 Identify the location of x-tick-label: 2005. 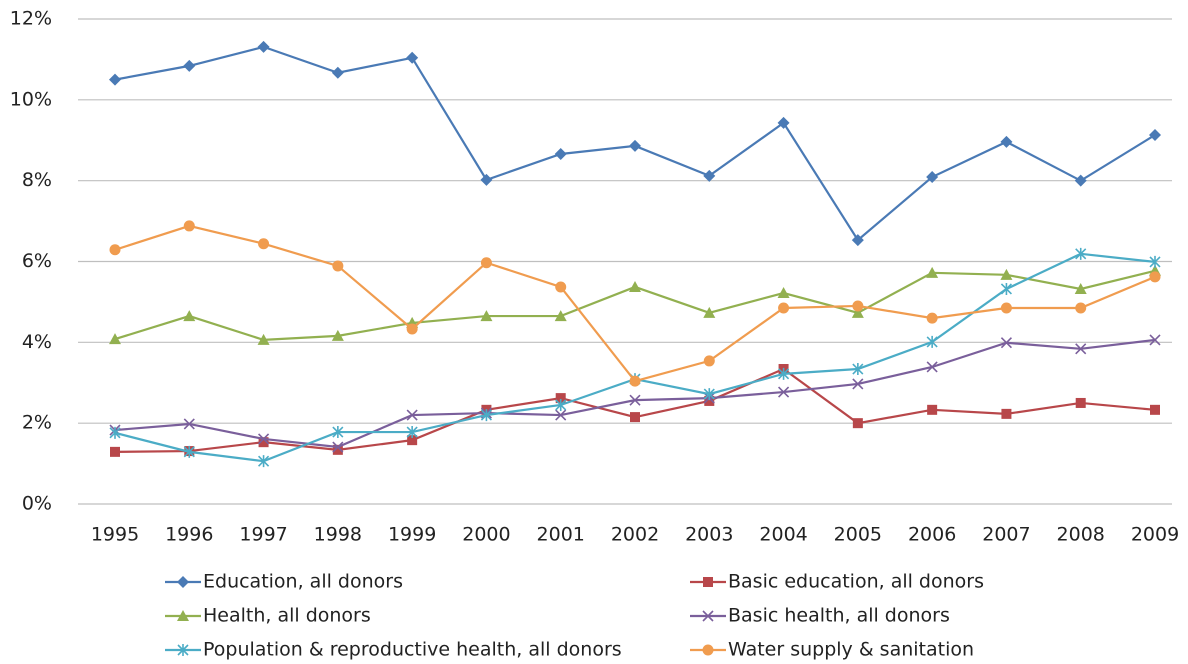
(858, 535).